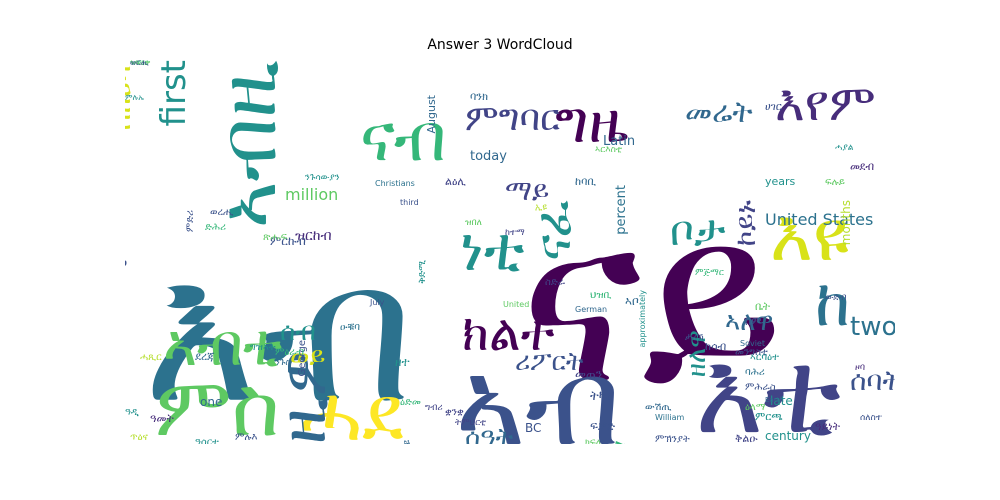 This screenshot has height=500, width=1000. I want to click on word-77: ደረጃ, so click(205, 356).